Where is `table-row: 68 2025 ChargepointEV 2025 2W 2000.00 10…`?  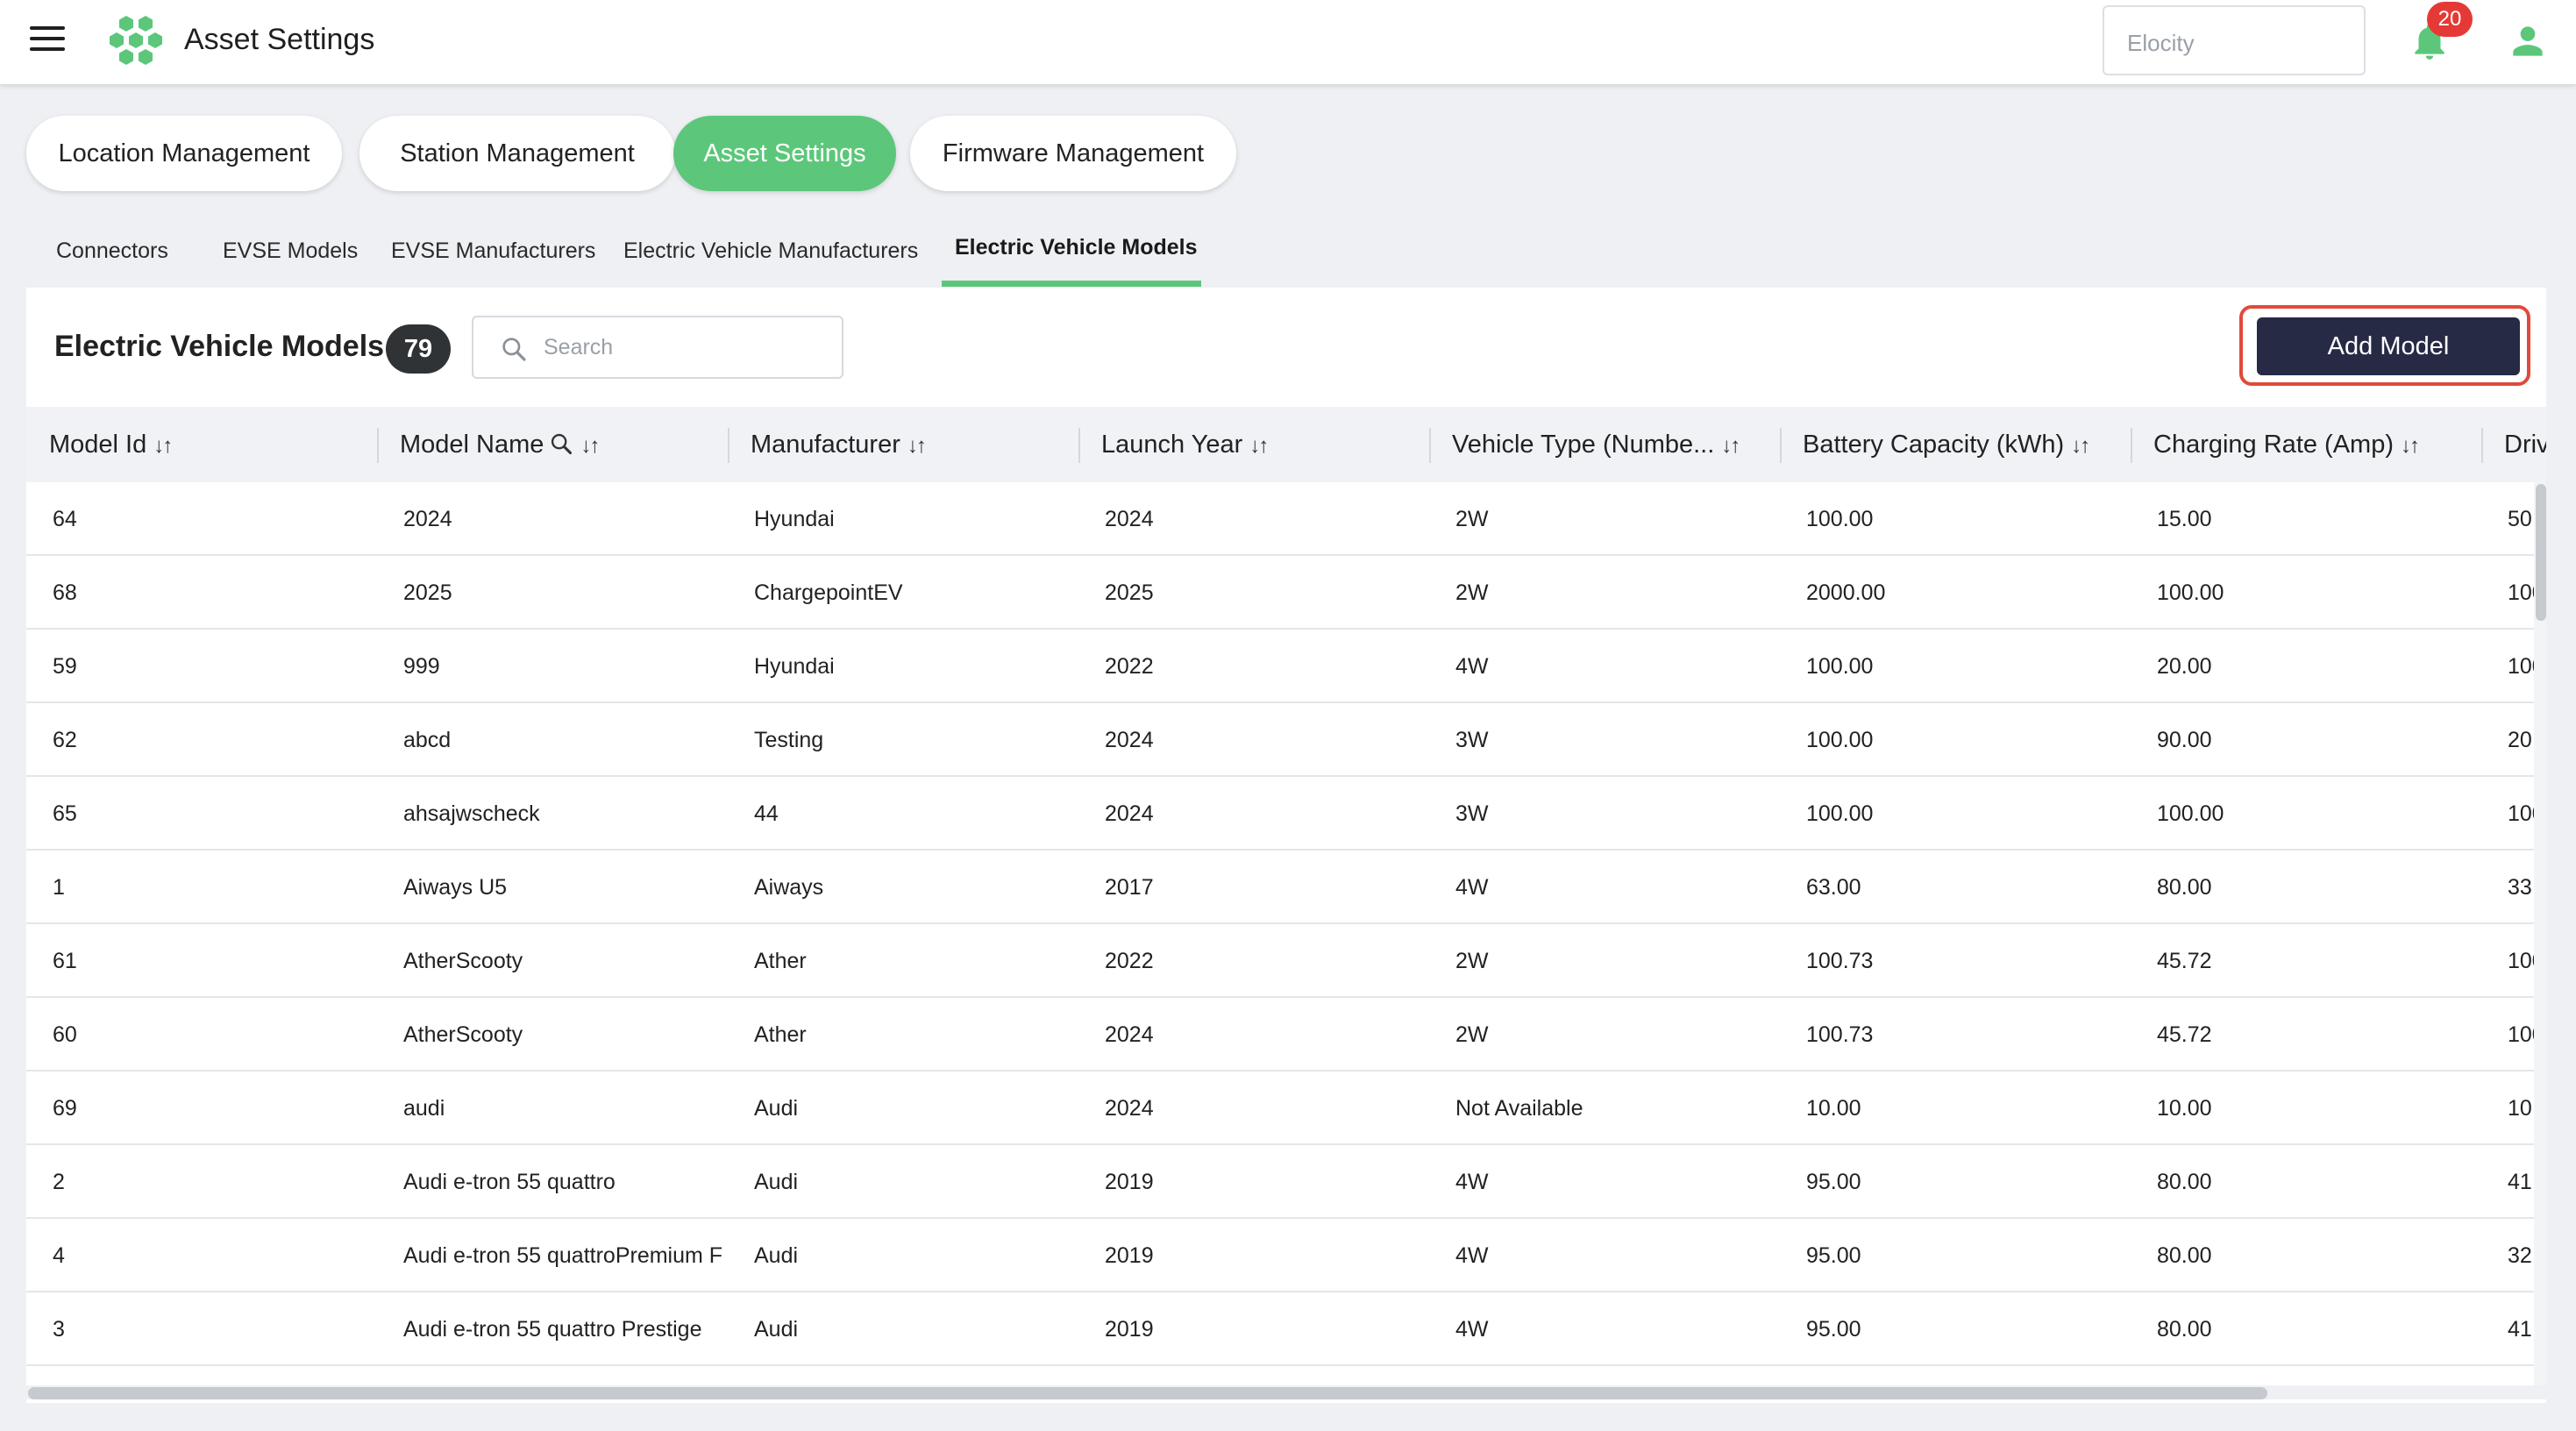
table-row: 68 2025 ChargepointEV 2025 2W 2000.00 10… is located at coordinates (1286, 593).